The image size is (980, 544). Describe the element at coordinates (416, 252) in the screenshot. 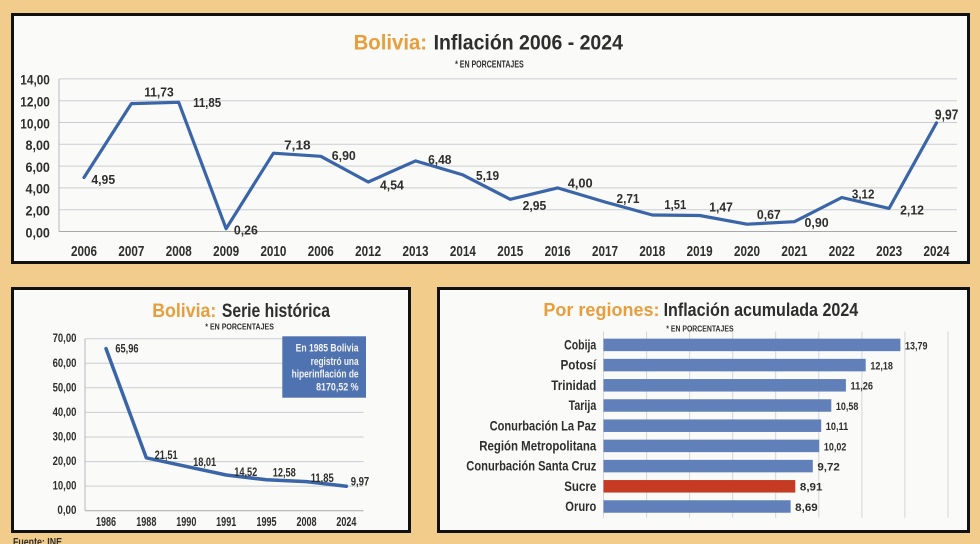

I see `svg-text: 2013` at that location.